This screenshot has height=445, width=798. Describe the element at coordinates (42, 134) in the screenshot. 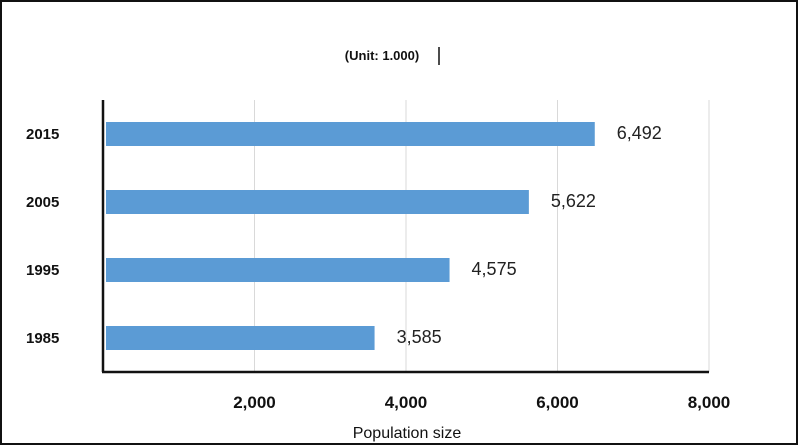

I see `category-label-2015: 2015` at that location.